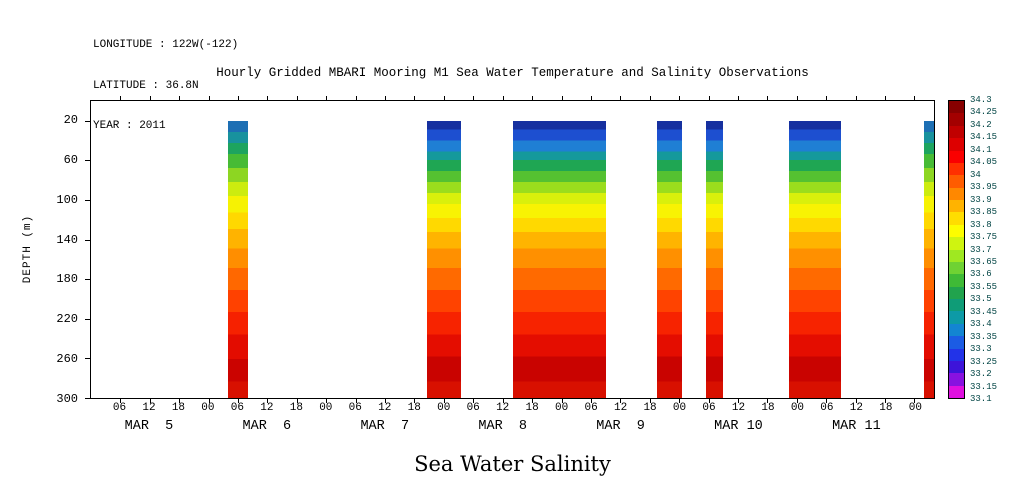 Image resolution: width=1009 pixels, height=504 pixels. What do you see at coordinates (70, 159) in the screenshot?
I see `y-tick-label: 60` at bounding box center [70, 159].